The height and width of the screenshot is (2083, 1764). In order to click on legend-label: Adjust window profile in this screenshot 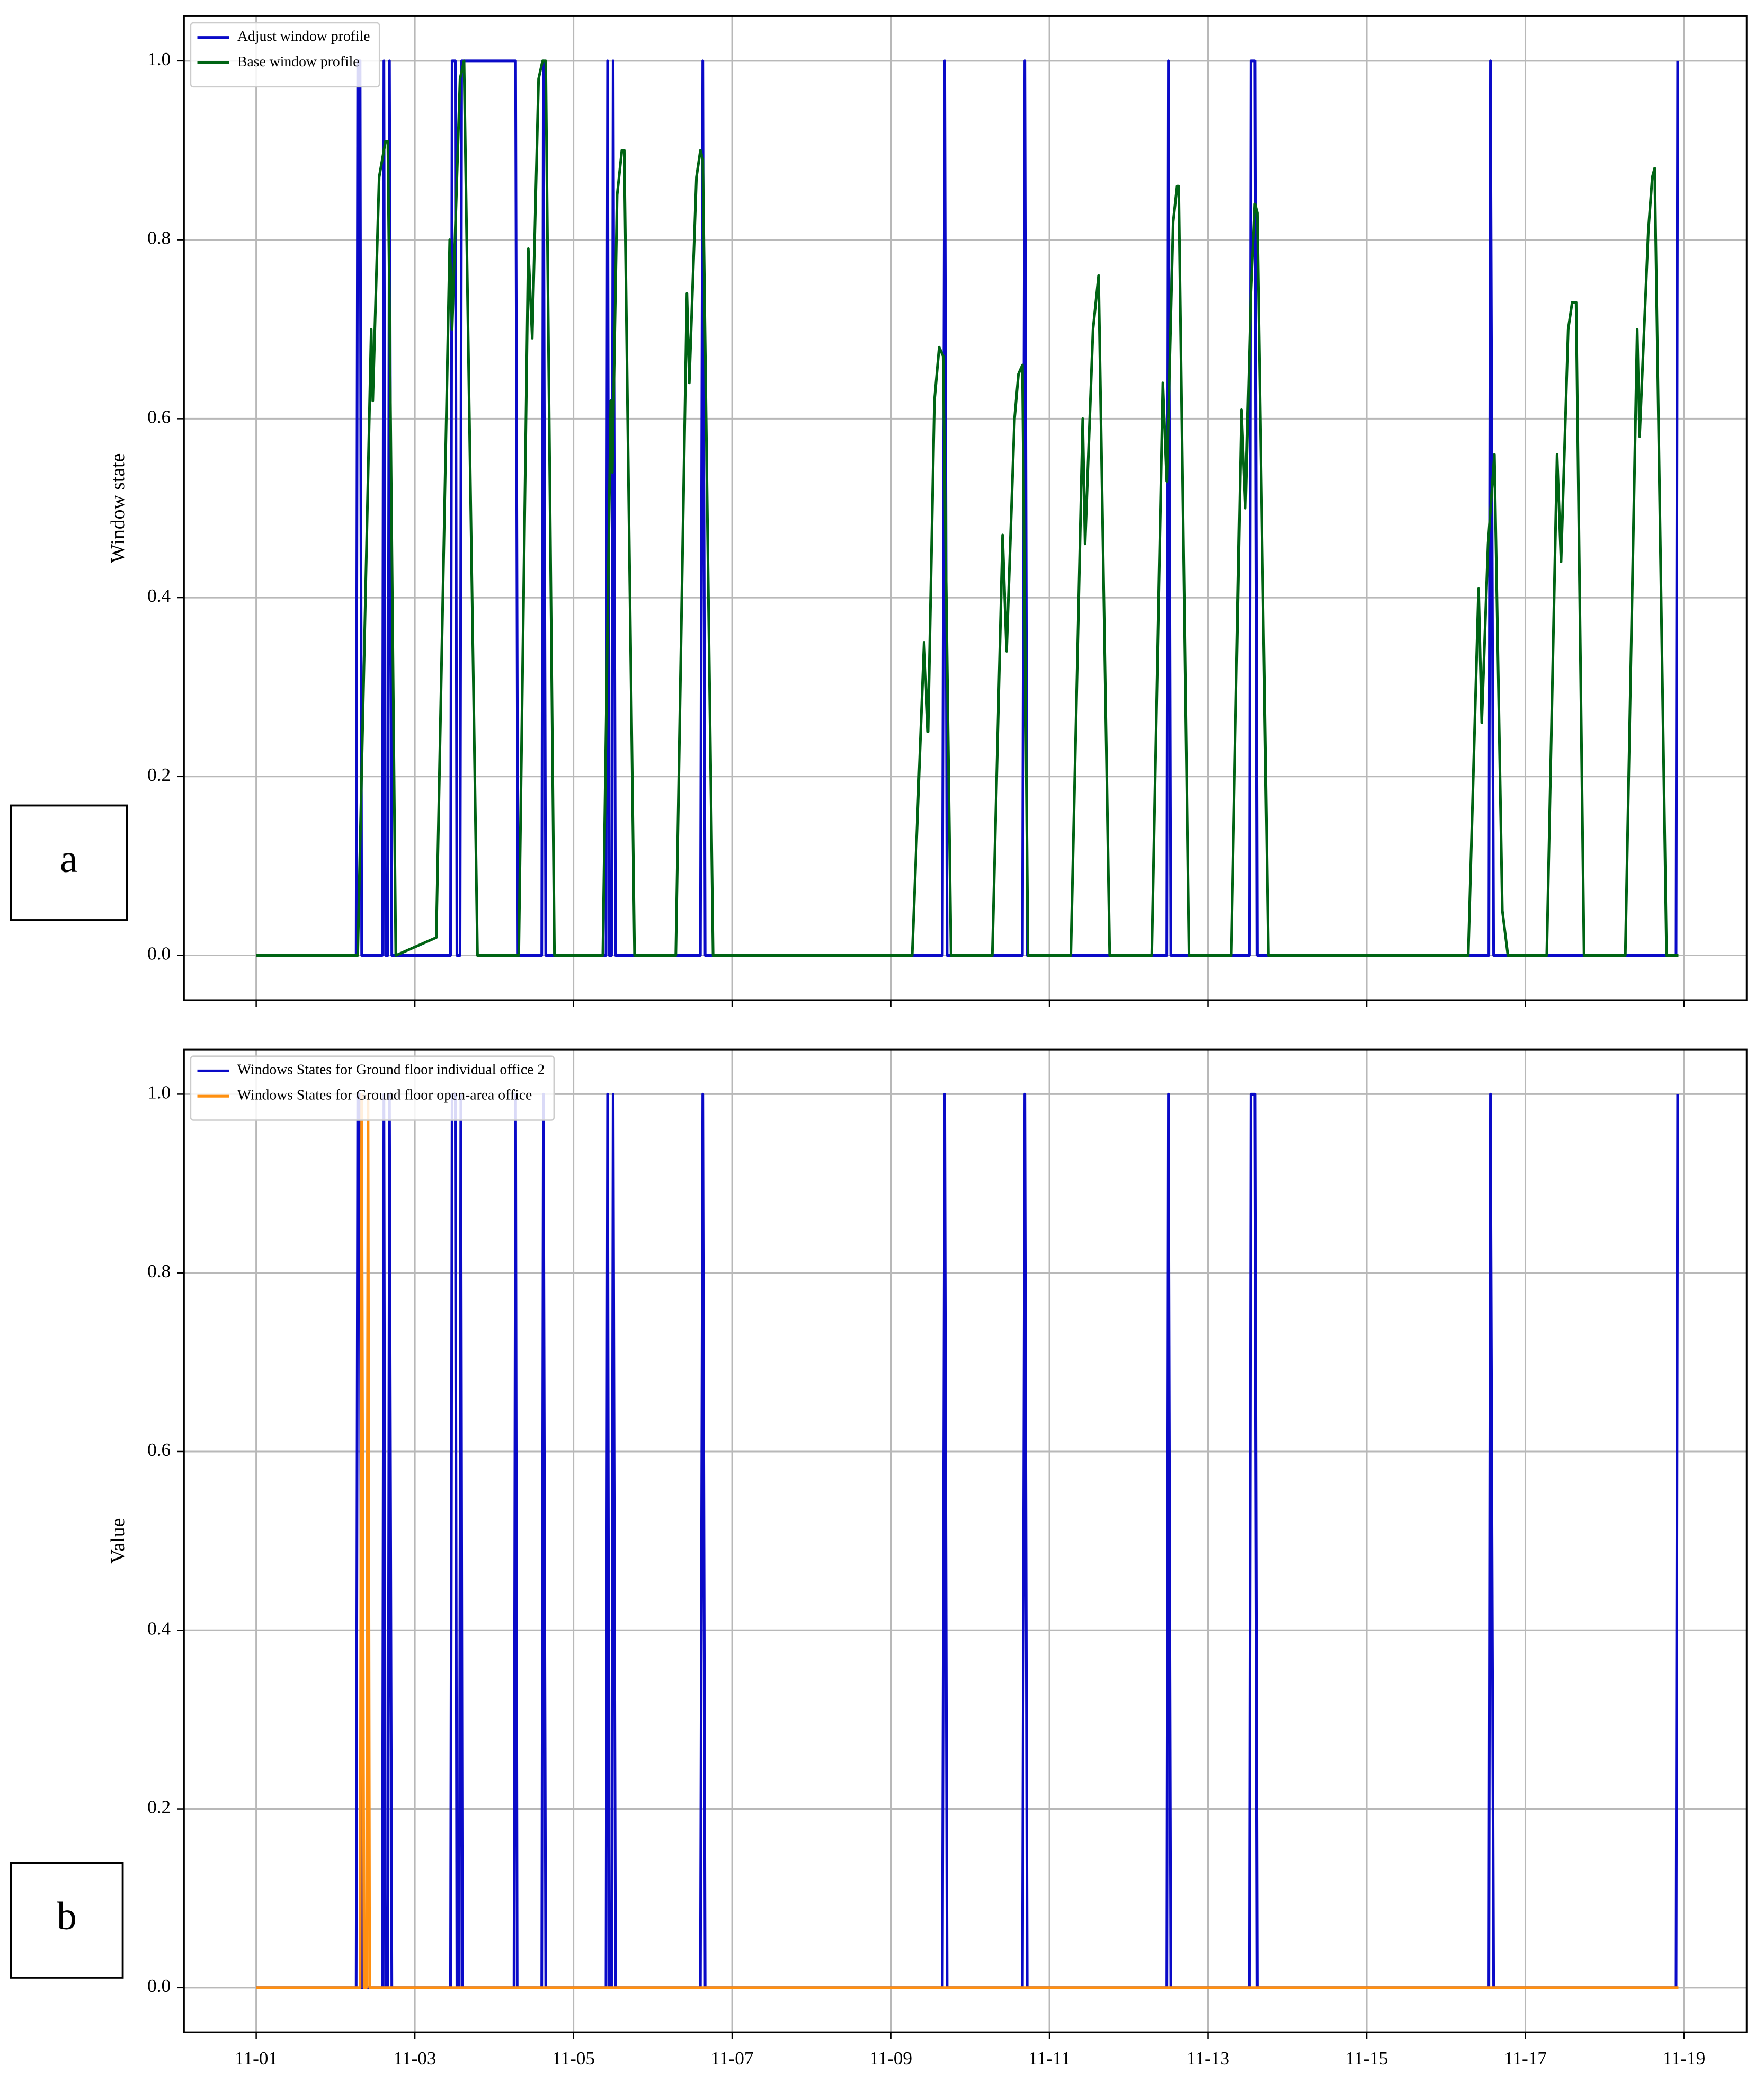, I will do `click(303, 36)`.